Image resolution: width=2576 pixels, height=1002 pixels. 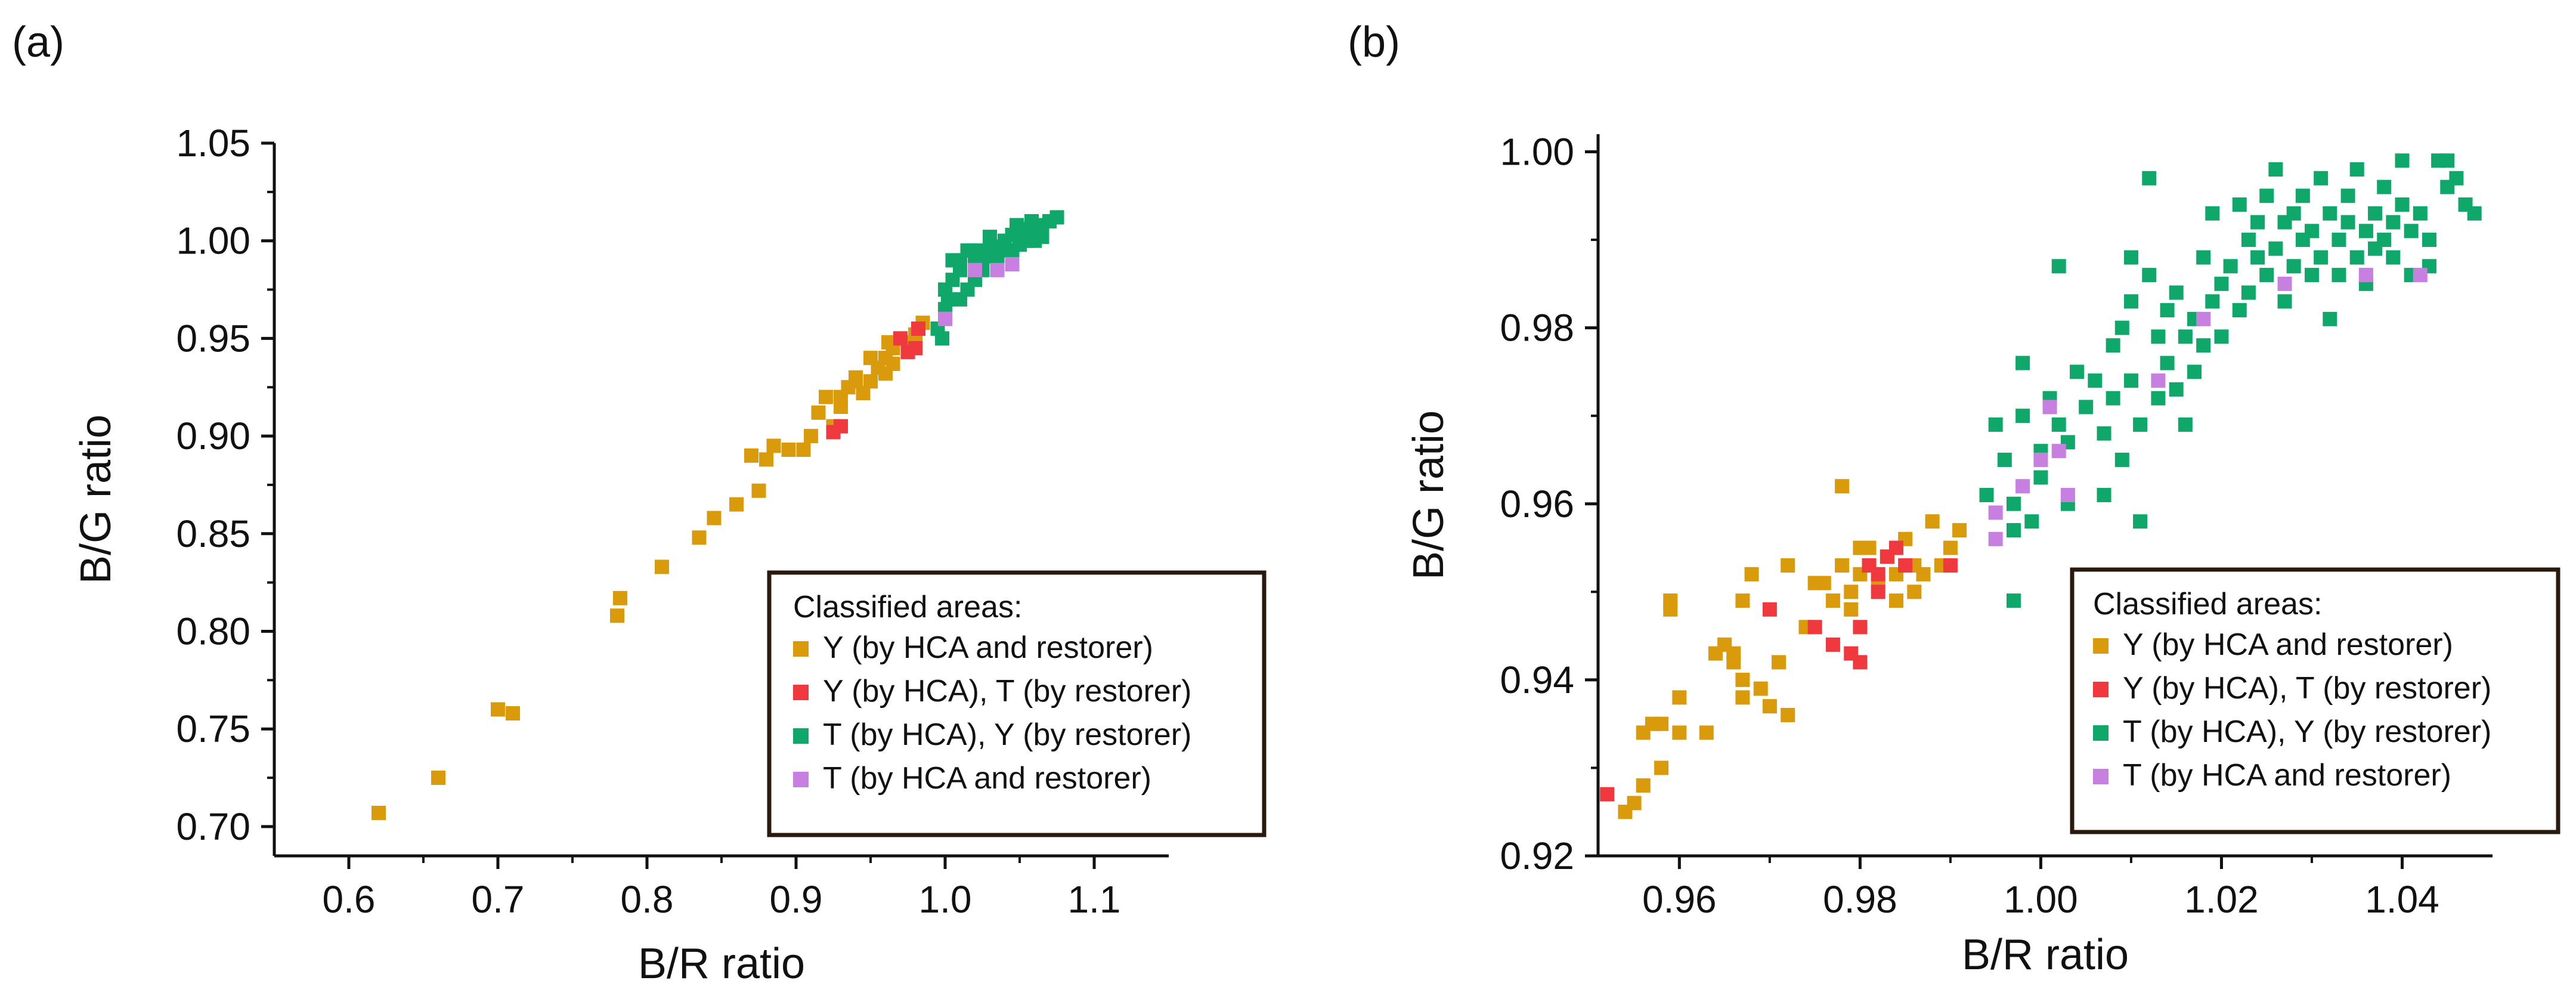 I want to click on y-tick-label: 0.70, so click(x=213, y=826).